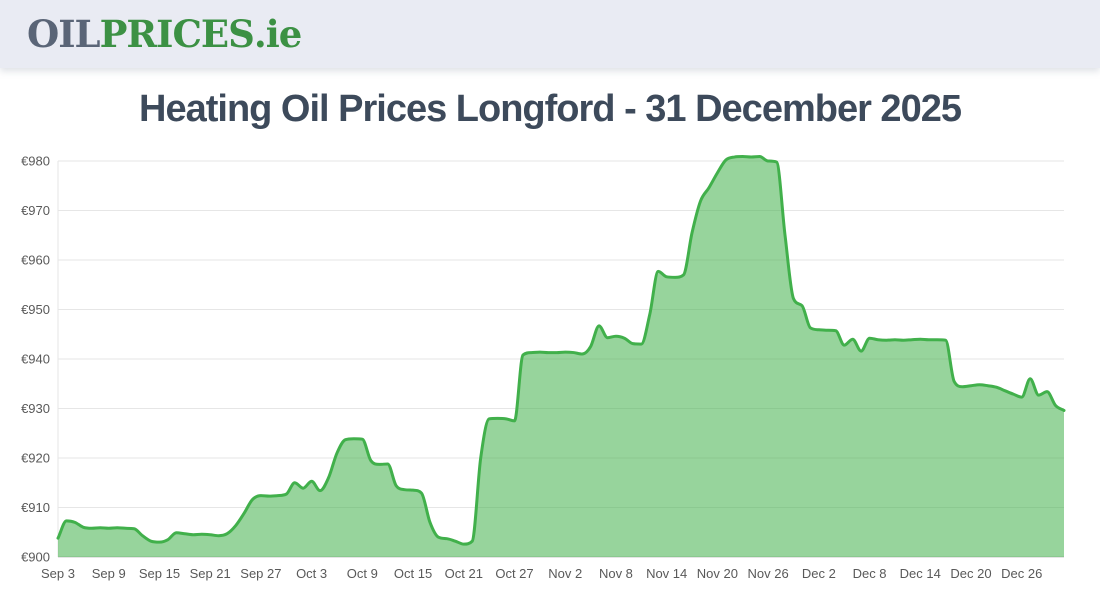 This screenshot has height=600, width=1100. Describe the element at coordinates (666, 573) in the screenshot. I see `x-tick-label: Nov 14` at that location.